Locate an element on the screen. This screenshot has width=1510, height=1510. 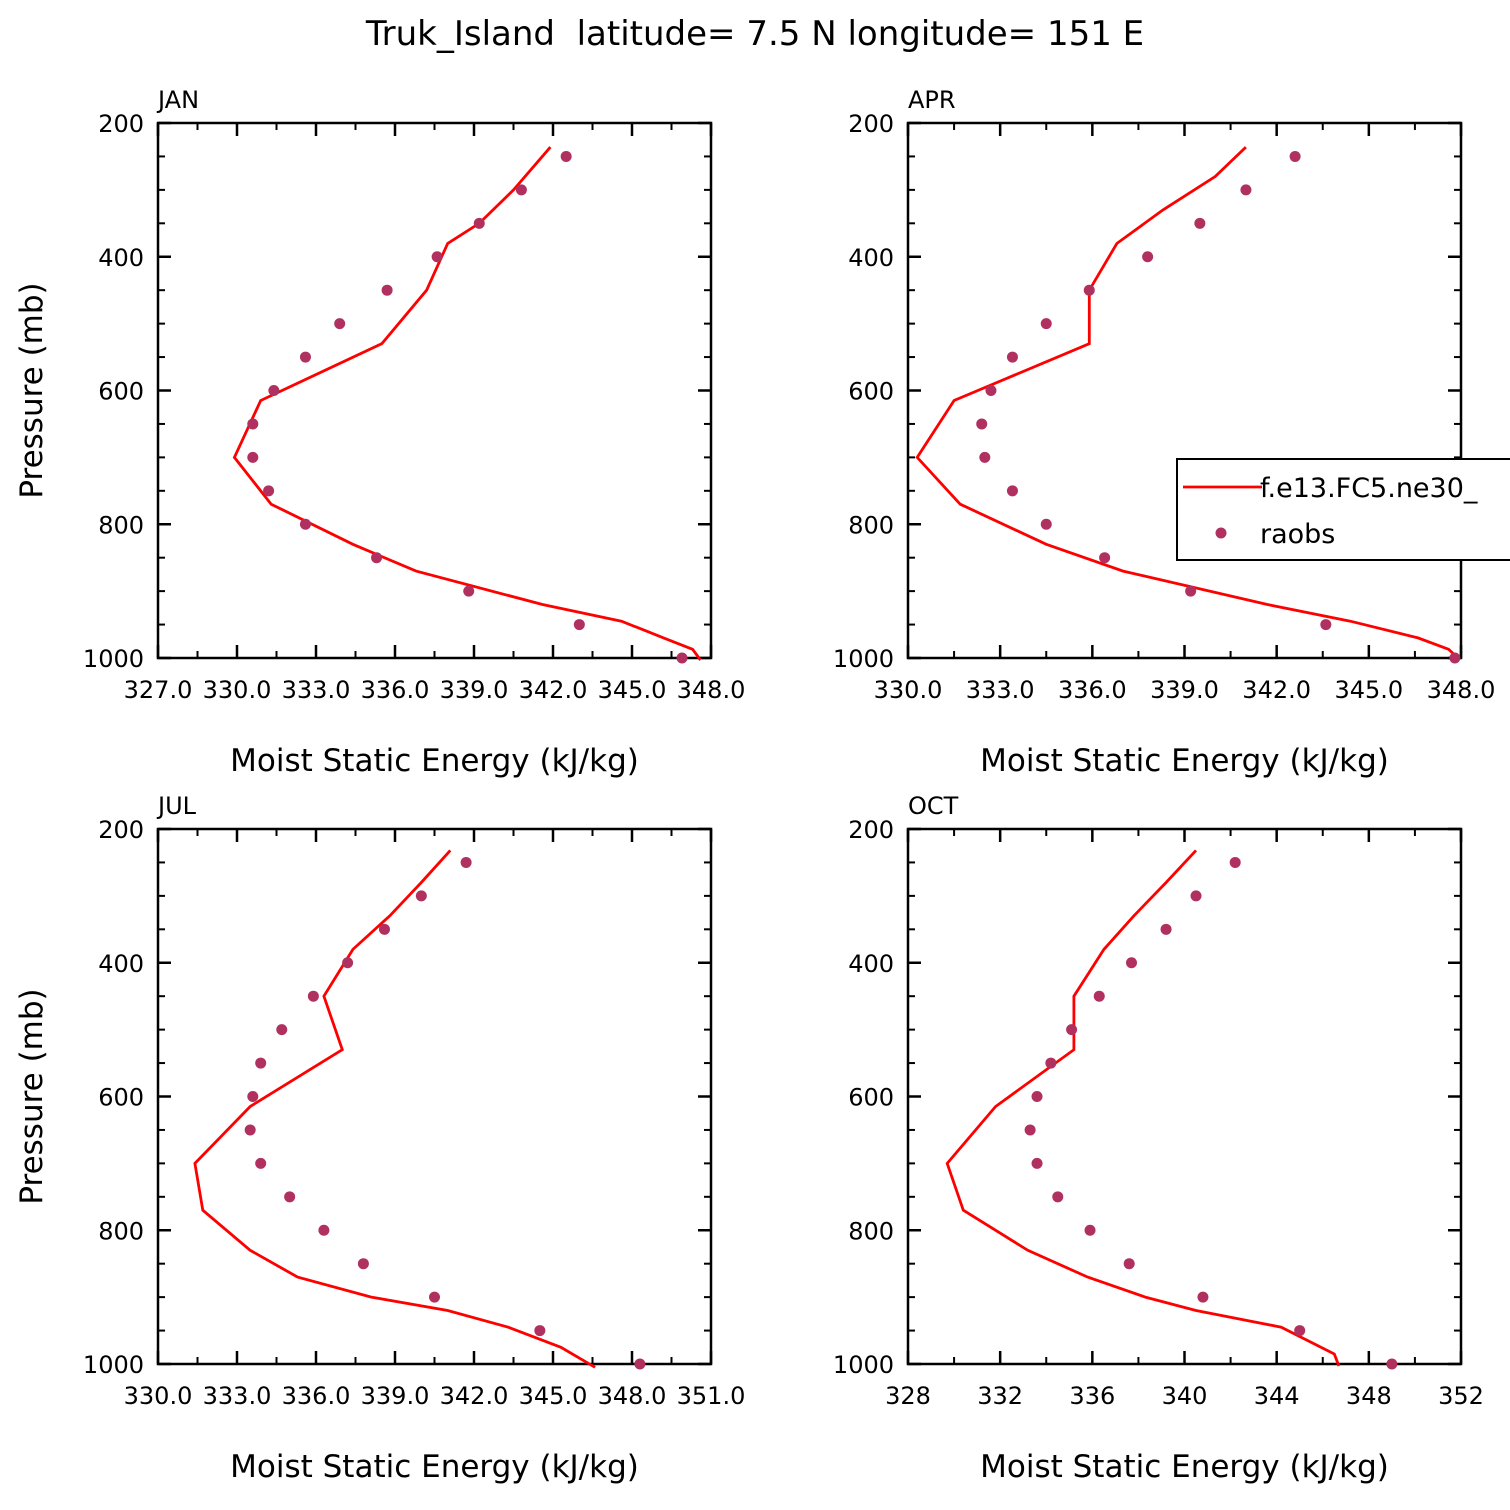
y-tick-label-oct: 200 is located at coordinates (871, 830).